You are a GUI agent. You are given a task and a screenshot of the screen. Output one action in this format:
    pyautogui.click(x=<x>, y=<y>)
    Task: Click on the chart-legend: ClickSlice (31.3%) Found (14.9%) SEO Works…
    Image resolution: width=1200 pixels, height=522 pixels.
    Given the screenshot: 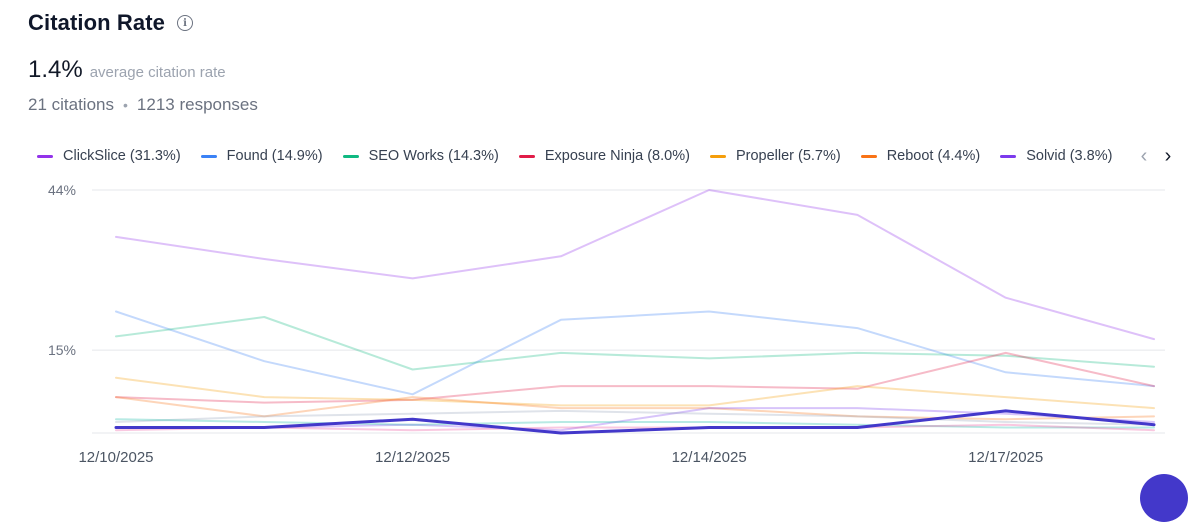 What is the action you would take?
    pyautogui.click(x=582, y=156)
    